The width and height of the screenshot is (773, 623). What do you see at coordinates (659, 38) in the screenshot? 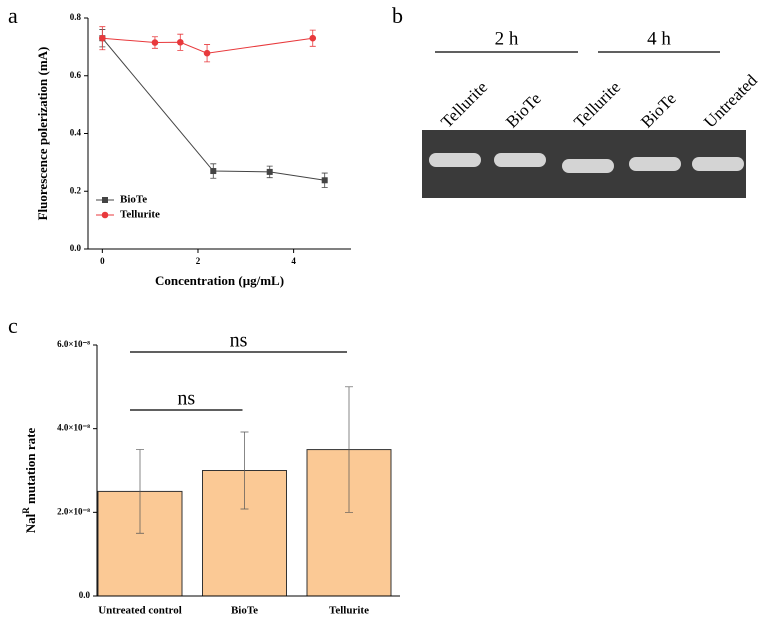
I see `group-label: 4 h` at bounding box center [659, 38].